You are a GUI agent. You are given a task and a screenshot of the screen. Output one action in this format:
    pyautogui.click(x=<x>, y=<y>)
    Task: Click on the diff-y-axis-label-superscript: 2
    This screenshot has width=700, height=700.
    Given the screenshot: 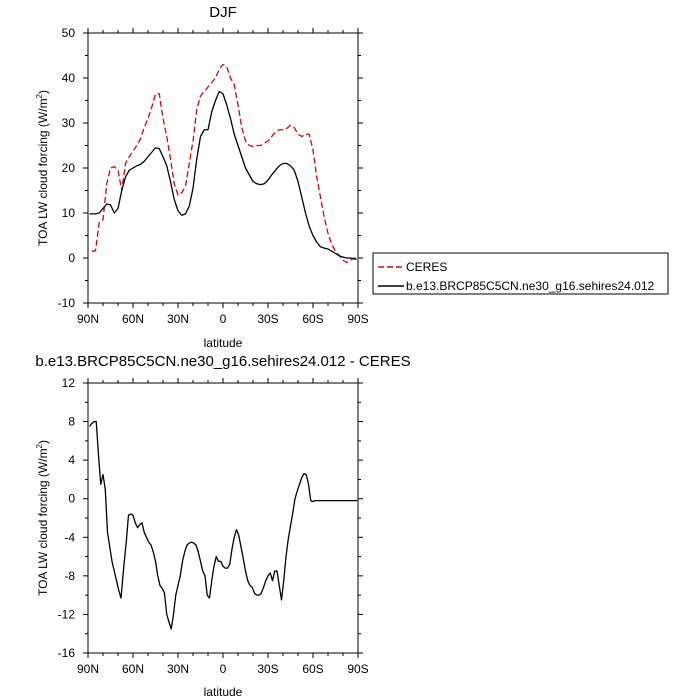 What is the action you would take?
    pyautogui.click(x=39, y=445)
    